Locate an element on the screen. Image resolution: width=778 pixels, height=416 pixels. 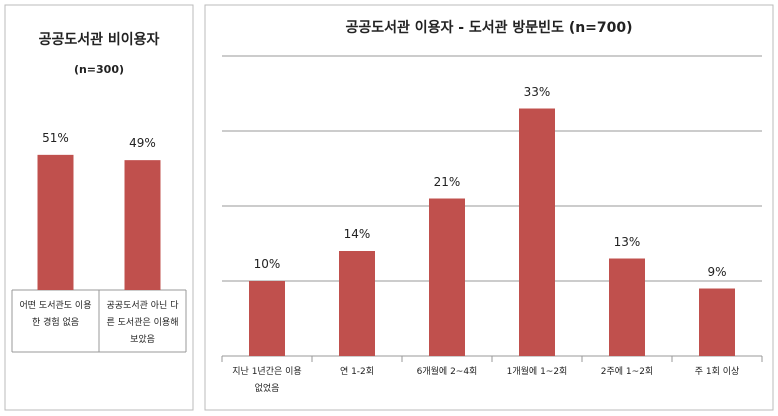
value-label: 33% is located at coordinates (537, 91).